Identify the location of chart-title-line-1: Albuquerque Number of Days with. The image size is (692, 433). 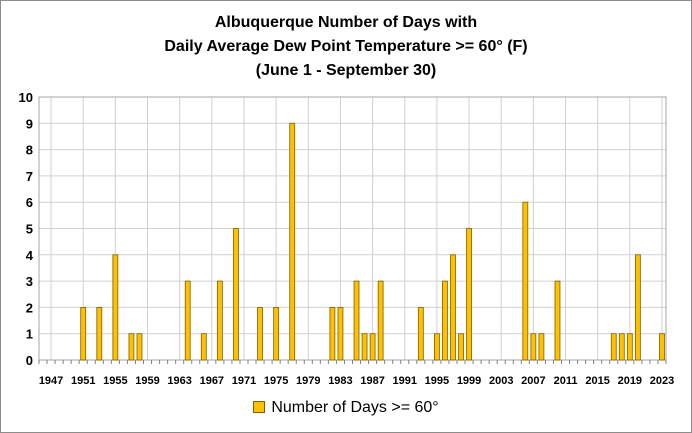
(346, 22).